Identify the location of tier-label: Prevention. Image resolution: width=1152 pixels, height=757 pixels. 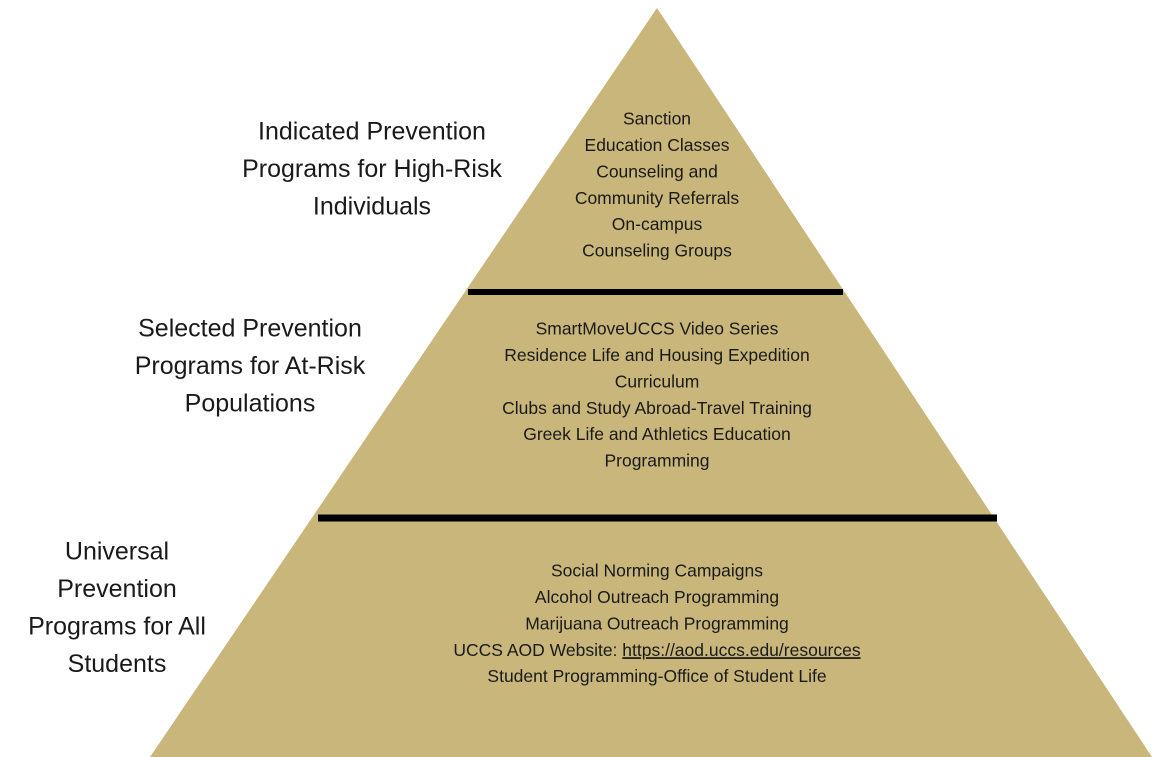
(117, 589).